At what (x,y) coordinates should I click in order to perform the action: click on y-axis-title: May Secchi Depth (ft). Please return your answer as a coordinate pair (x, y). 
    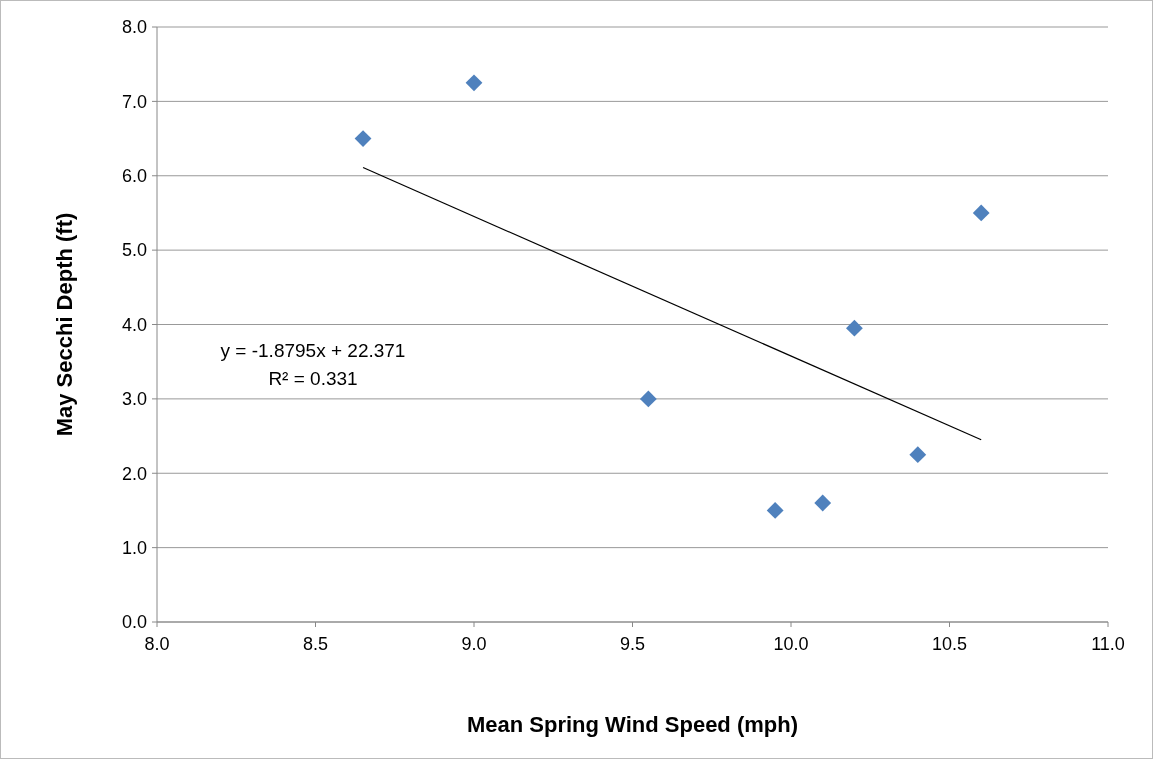
    Looking at the image, I should click on (64, 324).